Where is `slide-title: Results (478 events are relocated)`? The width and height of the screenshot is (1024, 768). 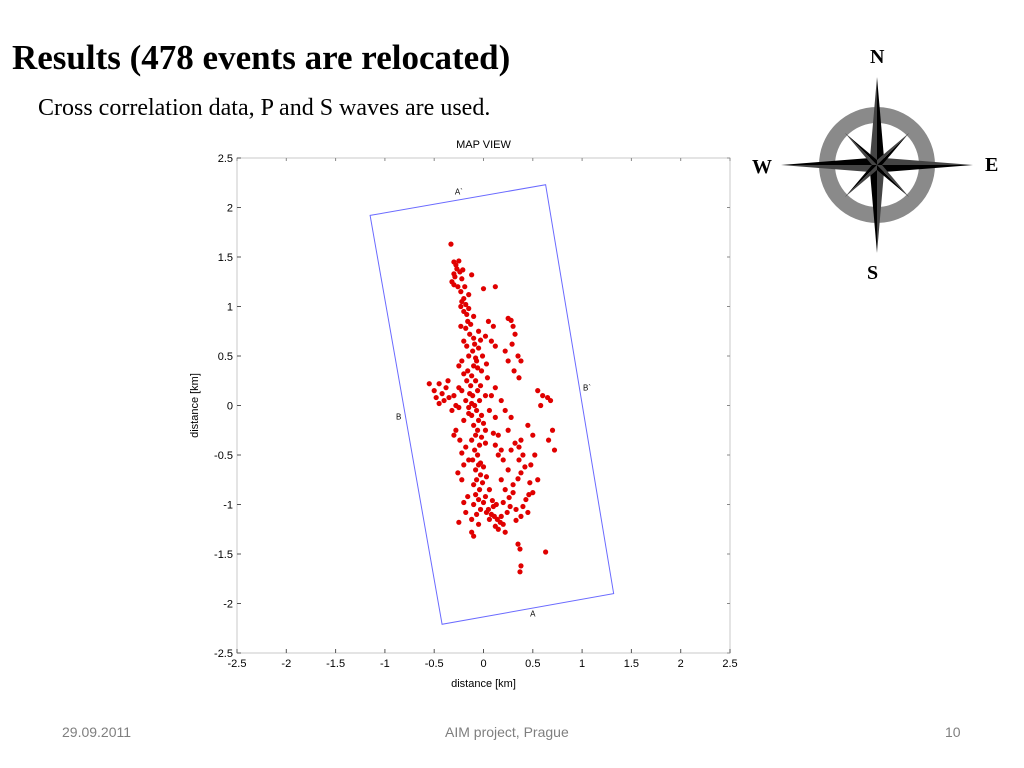
slide-title: Results (478 events are relocated) is located at coordinates (261, 57).